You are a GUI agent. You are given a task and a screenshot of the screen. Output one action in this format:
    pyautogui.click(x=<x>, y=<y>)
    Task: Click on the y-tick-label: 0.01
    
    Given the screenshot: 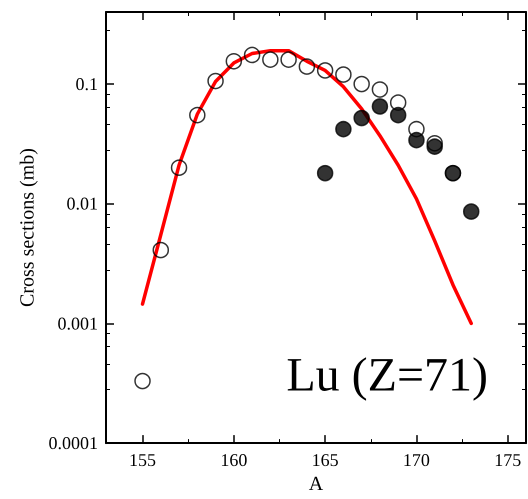 What is the action you would take?
    pyautogui.click(x=82, y=204)
    